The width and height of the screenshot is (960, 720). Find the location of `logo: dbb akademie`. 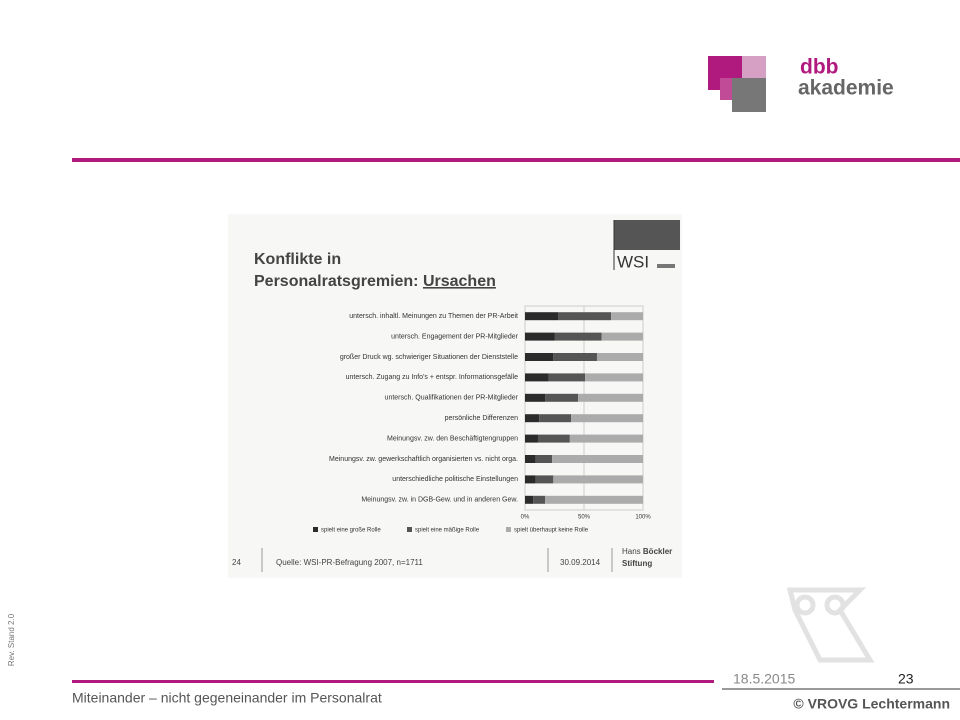

logo: dbb akademie is located at coordinates (801, 84).